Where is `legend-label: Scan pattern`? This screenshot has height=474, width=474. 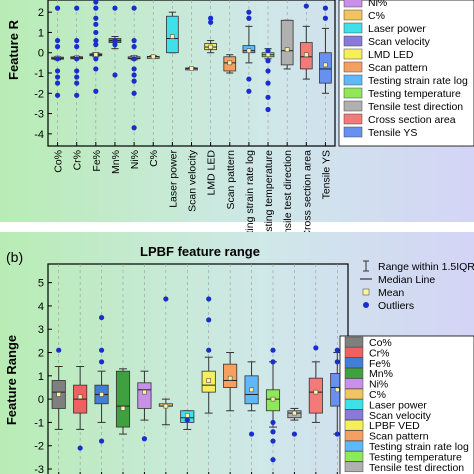 legend-label: Scan pattern is located at coordinates (398, 68).